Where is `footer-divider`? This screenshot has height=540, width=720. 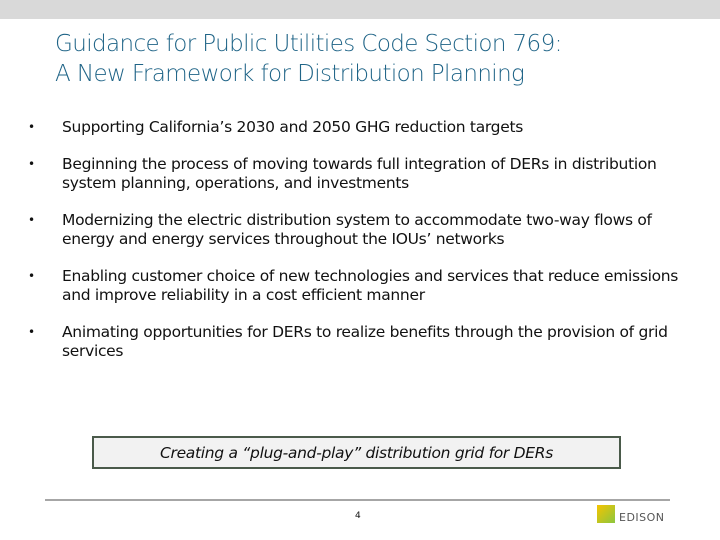
footer-divider is located at coordinates (357, 500).